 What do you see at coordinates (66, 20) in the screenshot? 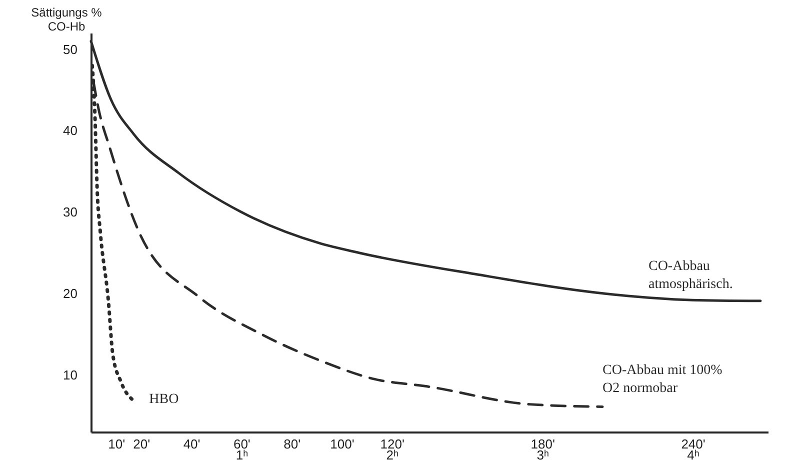
I see `y-axis-title: Sättigungs % CO-Hb` at bounding box center [66, 20].